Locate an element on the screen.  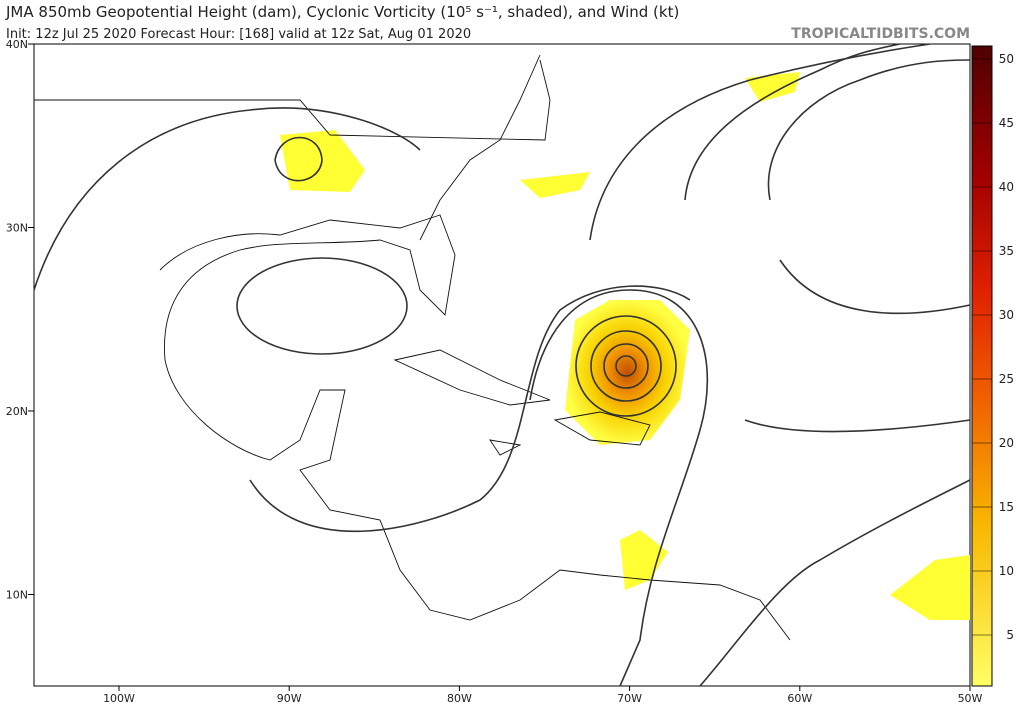
colorbar-label: 35 is located at coordinates (1006, 251).